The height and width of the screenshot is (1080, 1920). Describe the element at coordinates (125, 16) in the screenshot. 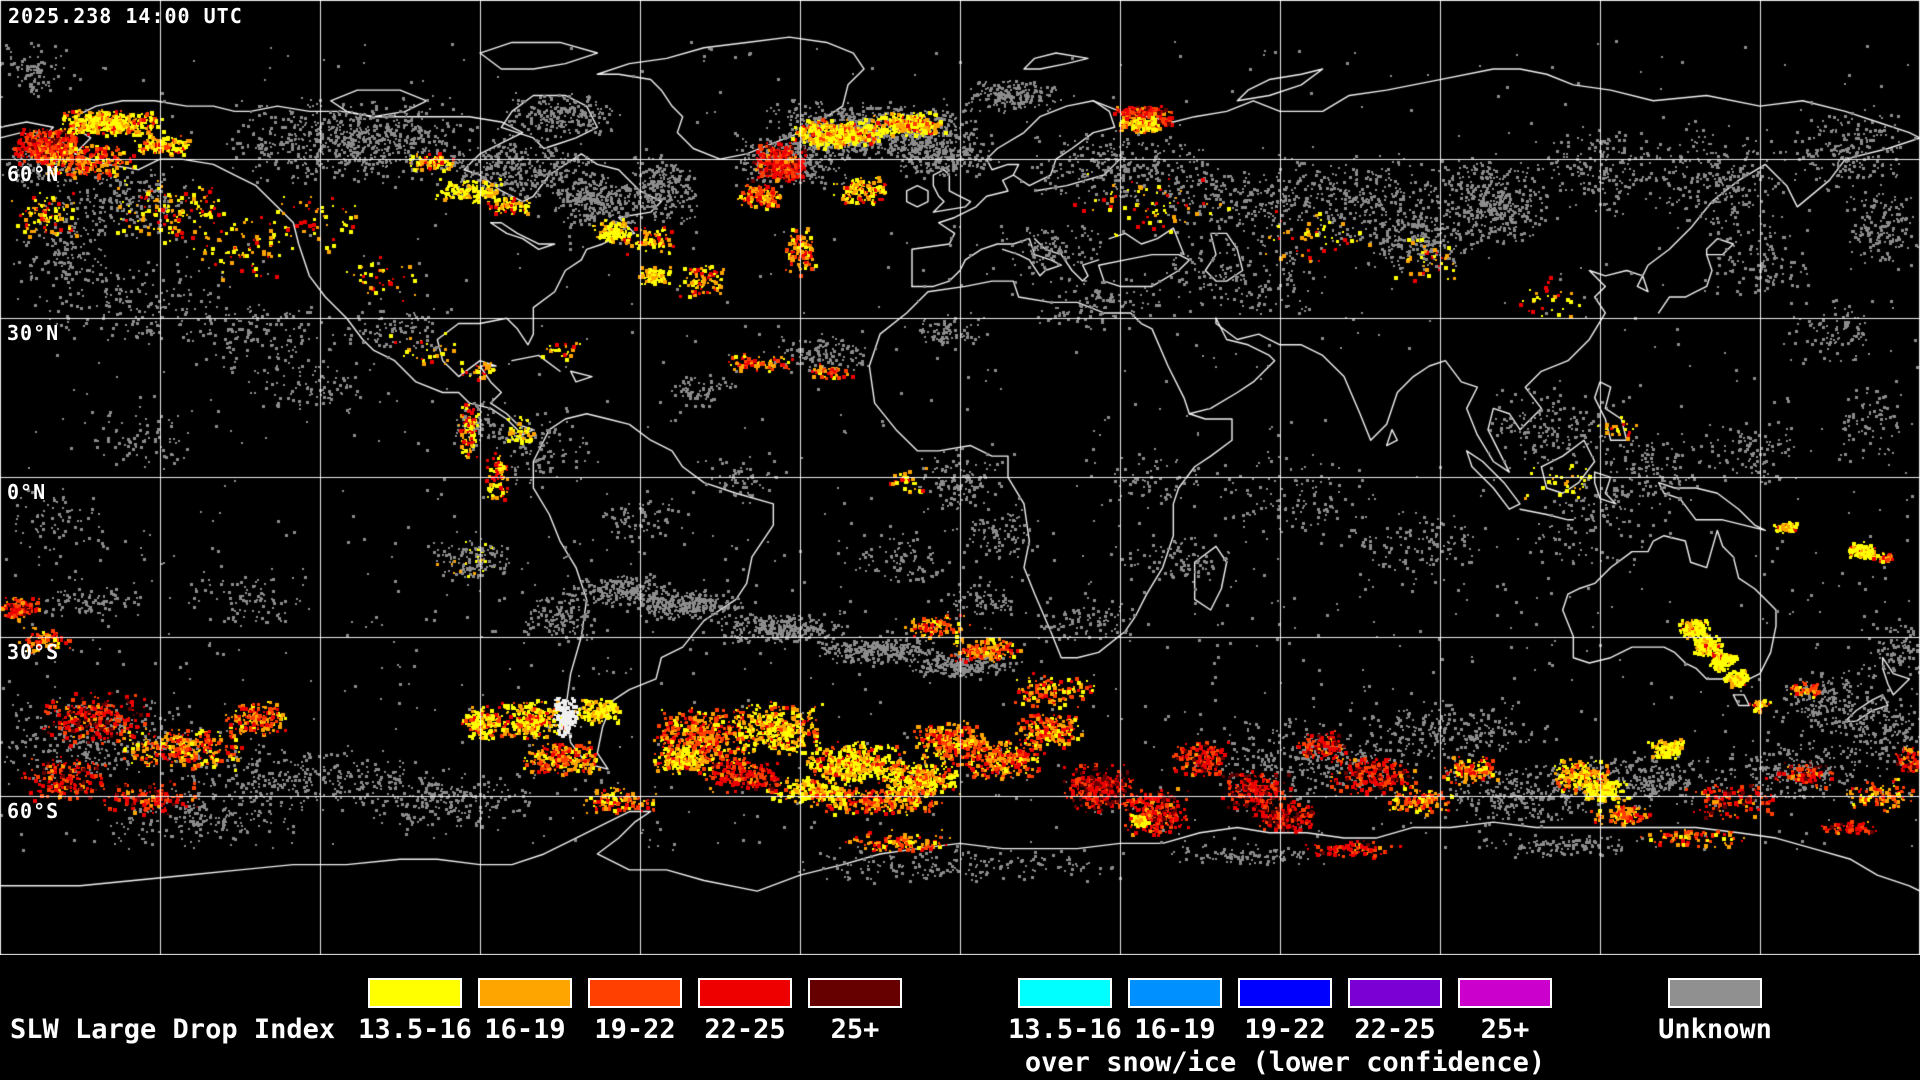

I see `timestamp-label: 2025.238 14:00 UTC` at that location.